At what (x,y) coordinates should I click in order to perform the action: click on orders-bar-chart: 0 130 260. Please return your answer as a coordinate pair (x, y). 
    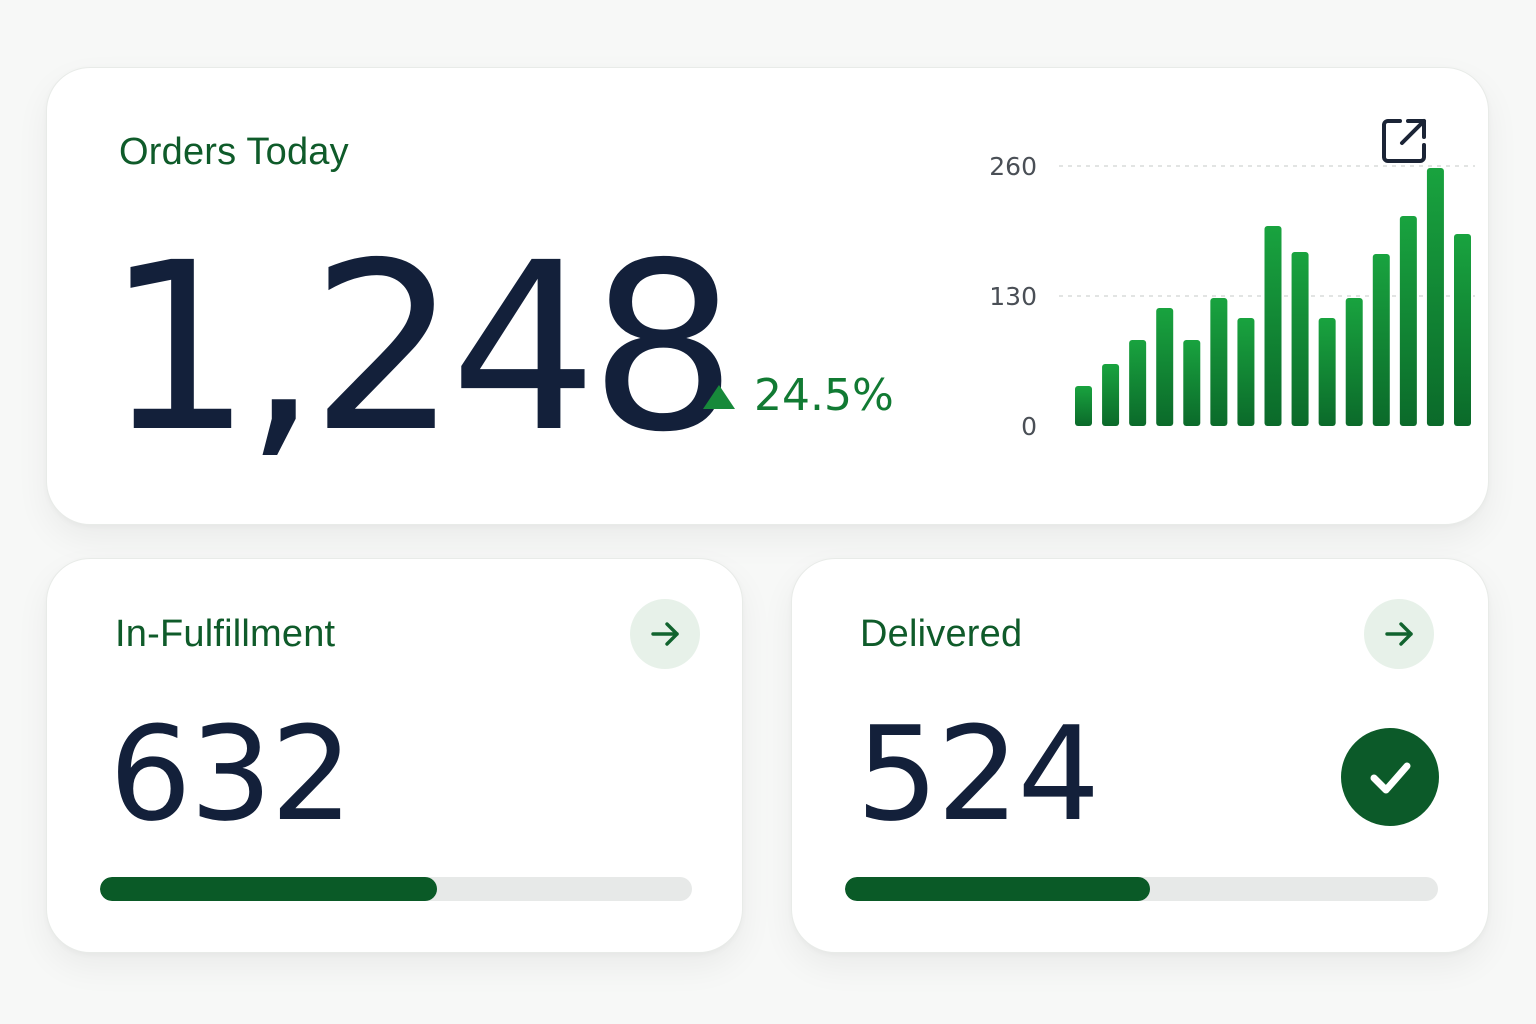
    Looking at the image, I should click on (1201, 324).